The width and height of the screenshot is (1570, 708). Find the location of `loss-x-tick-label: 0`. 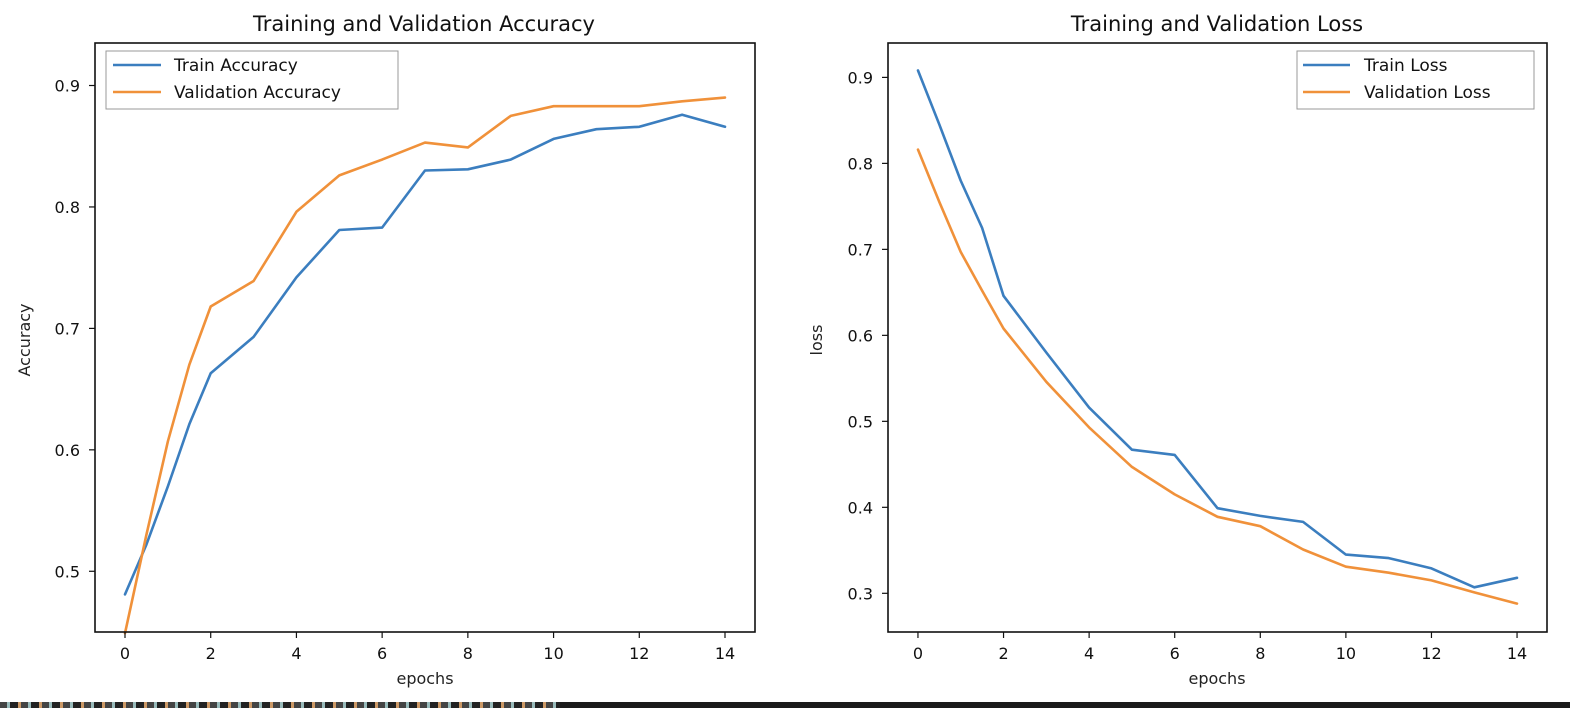

loss-x-tick-label: 0 is located at coordinates (918, 653).